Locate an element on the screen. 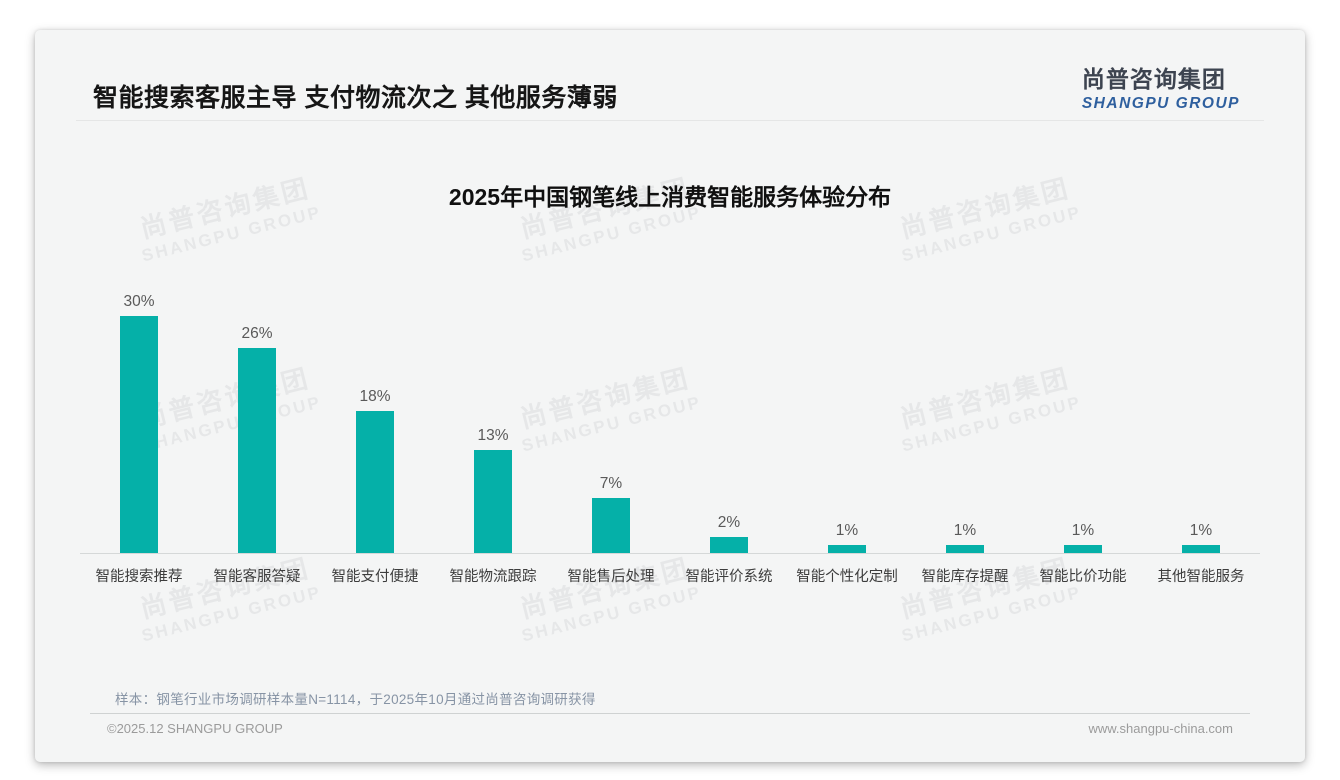 Image resolution: width=1340 pixels, height=780 pixels. logo-text-en: SHANGPU GROUP is located at coordinates (1160, 103).